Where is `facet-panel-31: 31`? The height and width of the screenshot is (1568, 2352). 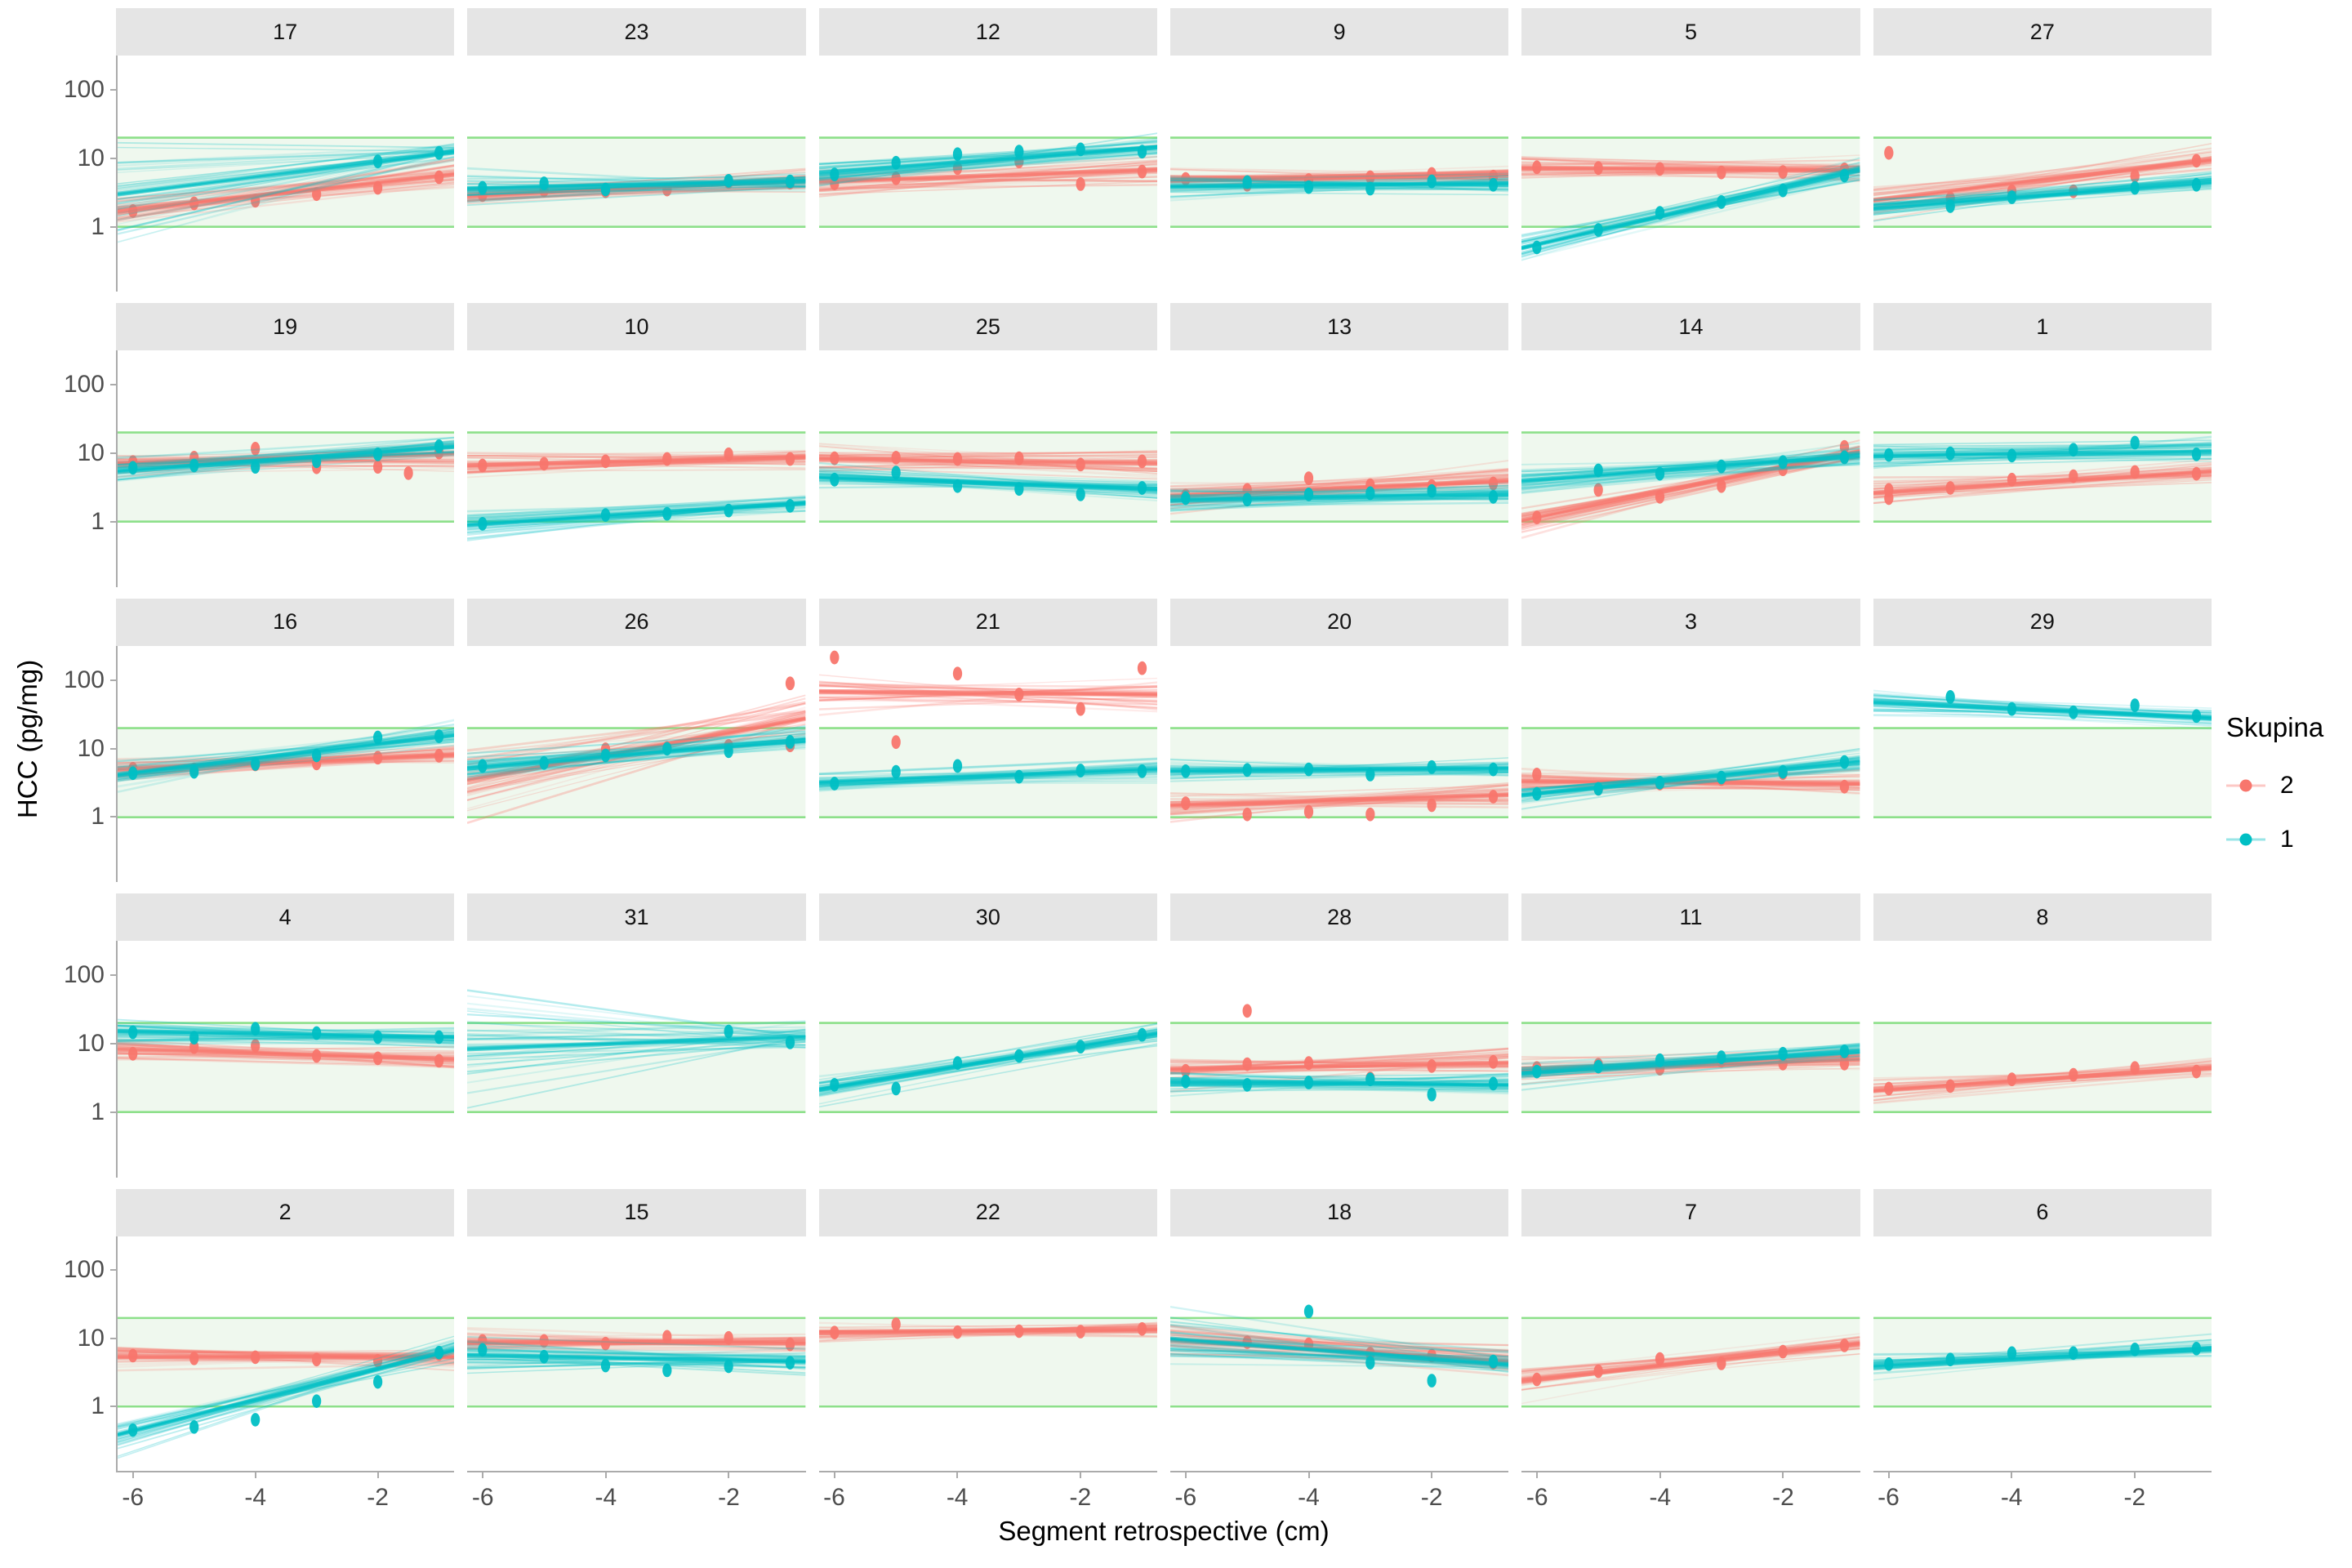 facet-panel-31: 31 is located at coordinates (636, 1035).